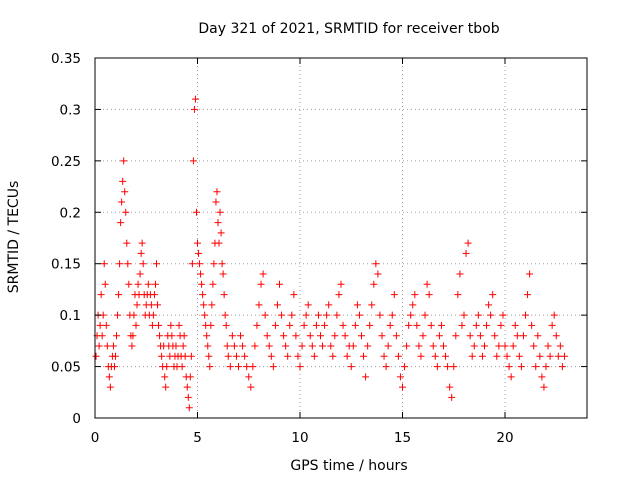  Describe the element at coordinates (70, 316) in the screenshot. I see `y-tick-label: 0.1` at that location.